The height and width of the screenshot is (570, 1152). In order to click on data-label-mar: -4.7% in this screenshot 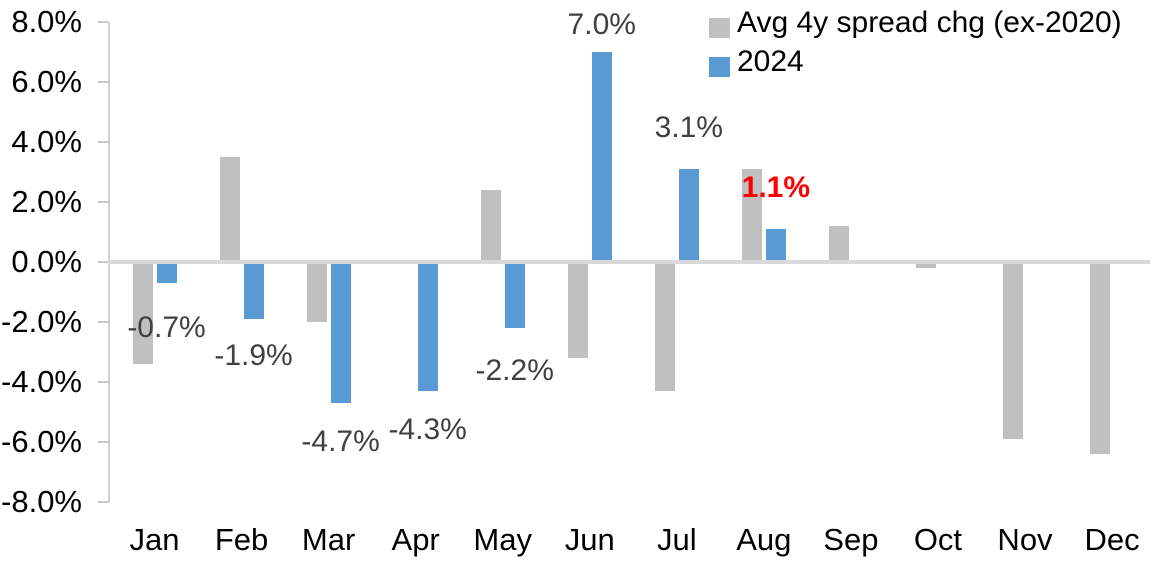, I will do `click(340, 441)`.